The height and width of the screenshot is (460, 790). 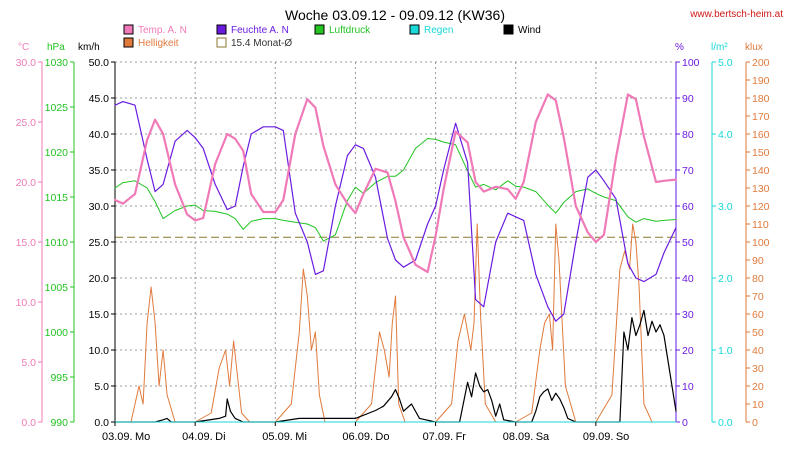 What do you see at coordinates (688, 315) in the screenshot?
I see `tick-label-hum: 30` at bounding box center [688, 315].